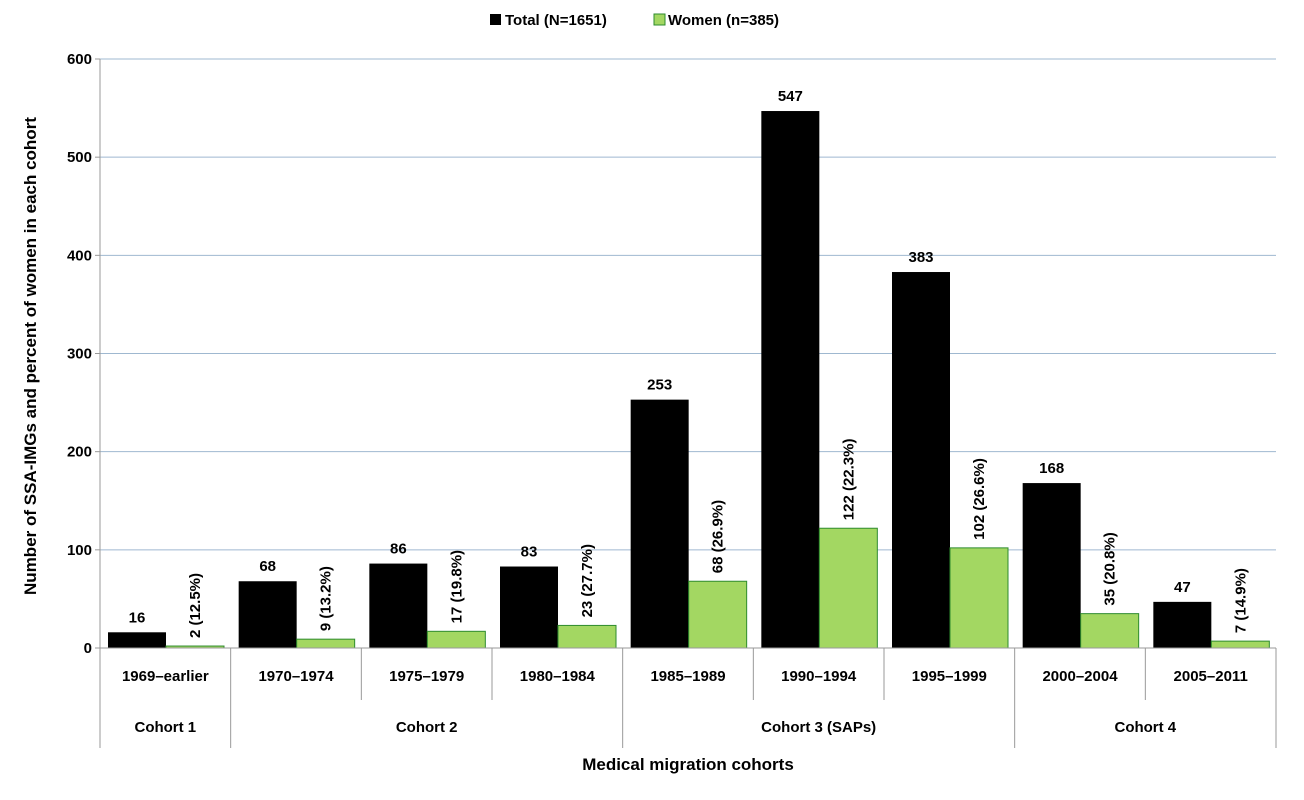 The height and width of the screenshot is (800, 1304). What do you see at coordinates (587, 580) in the screenshot?
I see `value-label-women-3: 23 (27.7%)` at bounding box center [587, 580].